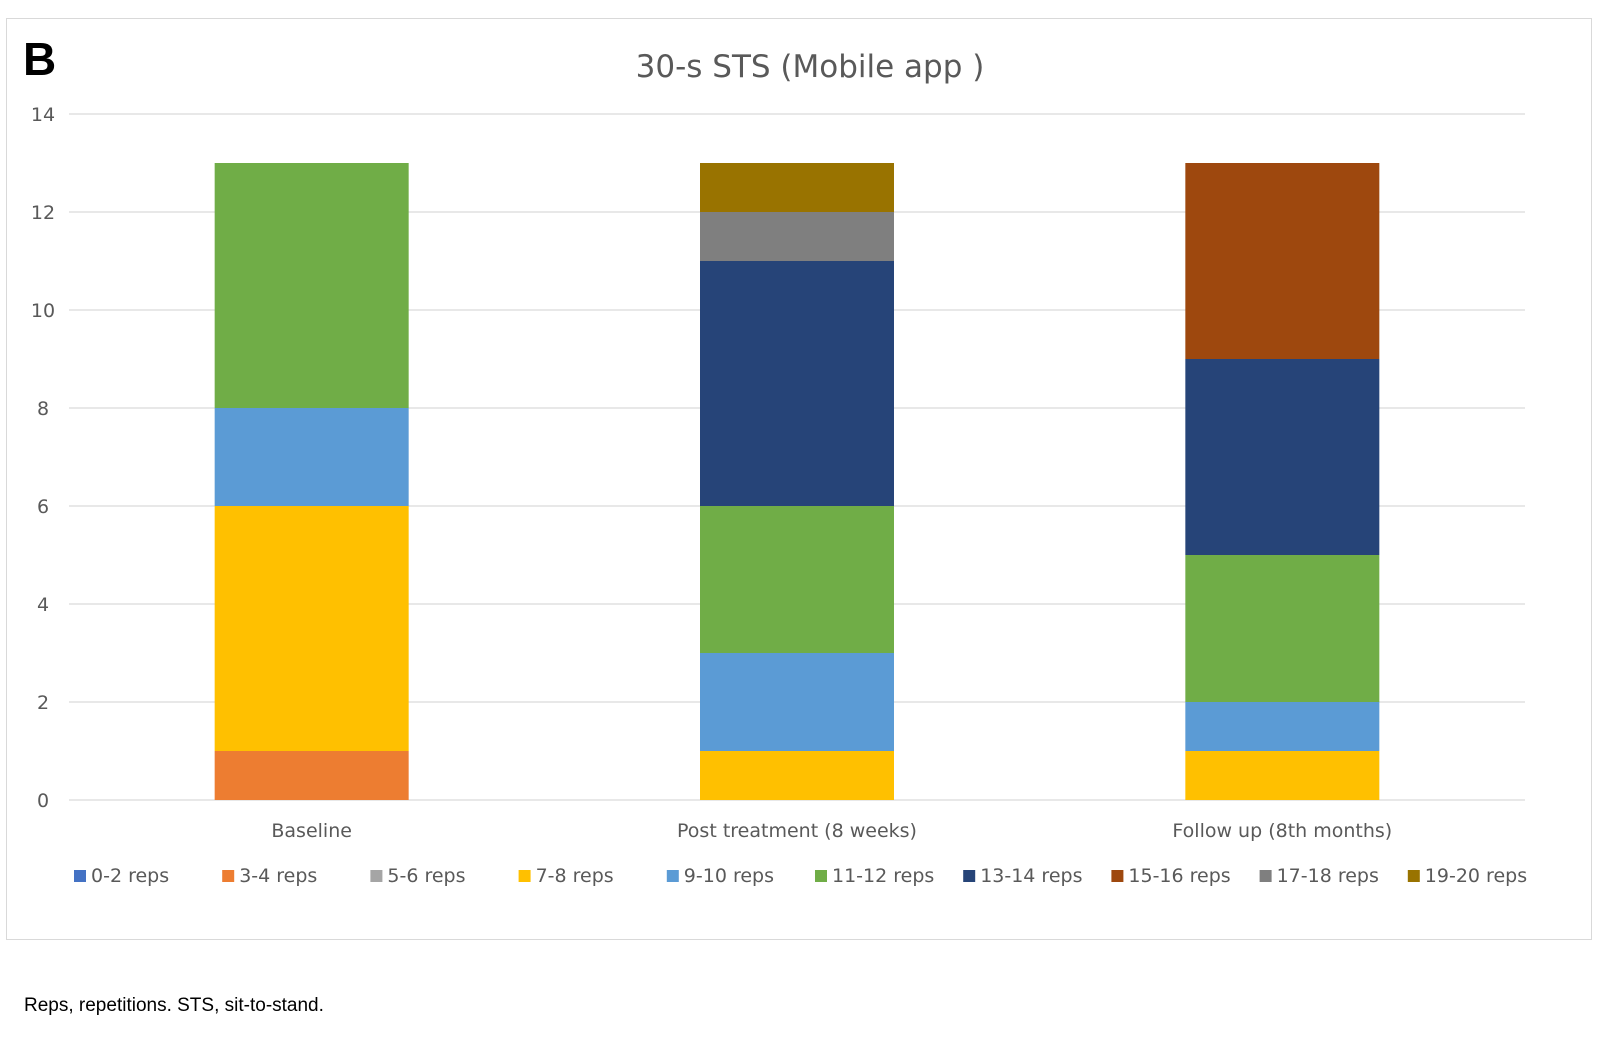  Describe the element at coordinates (1282, 261) in the screenshot. I see `bar-segment-15-16-reps` at that location.